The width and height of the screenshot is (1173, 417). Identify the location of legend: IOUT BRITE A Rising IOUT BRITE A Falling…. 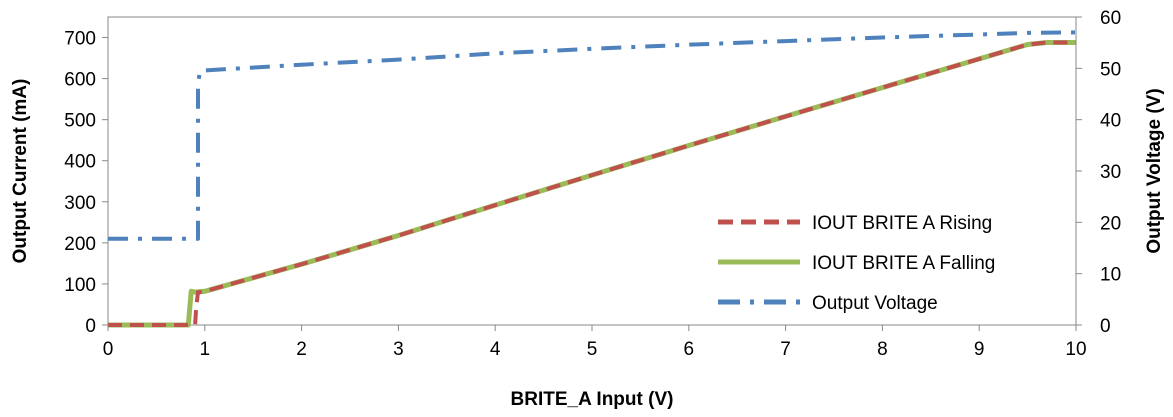
(877, 249).